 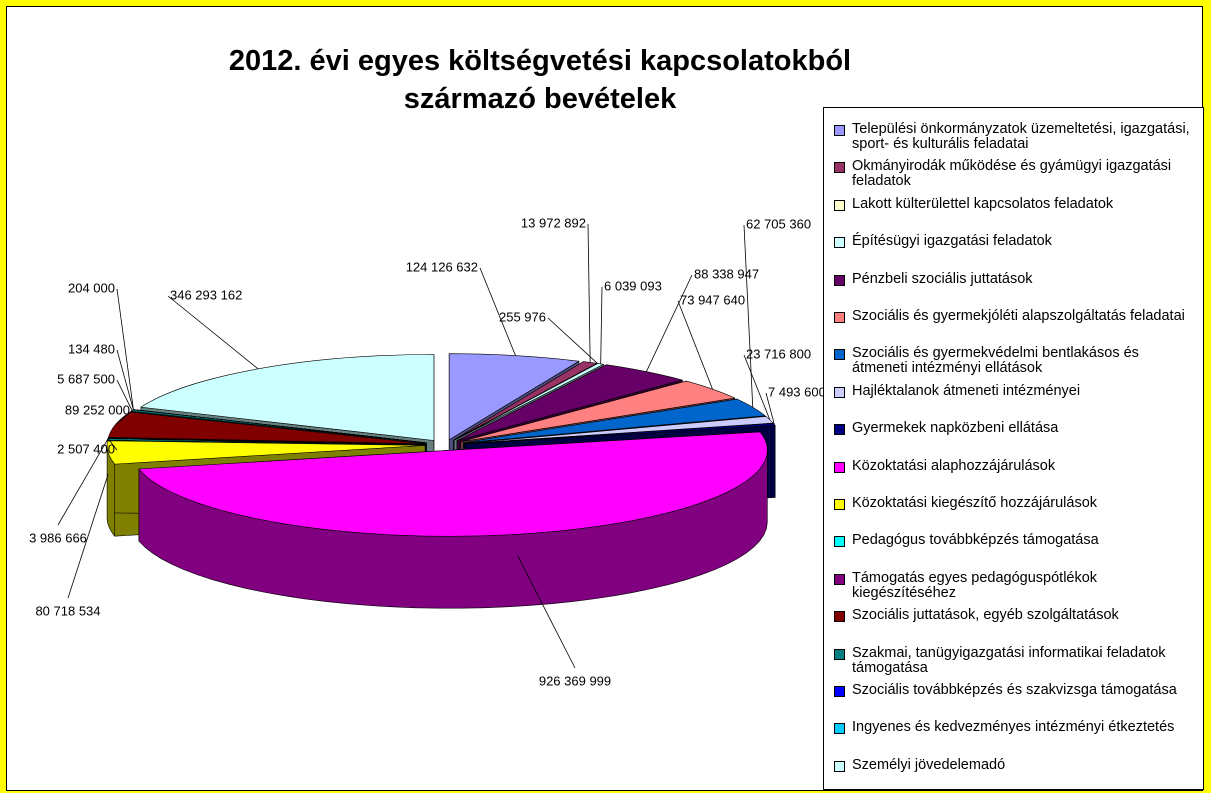 I want to click on data-label: 926 369 999, so click(x=575, y=680).